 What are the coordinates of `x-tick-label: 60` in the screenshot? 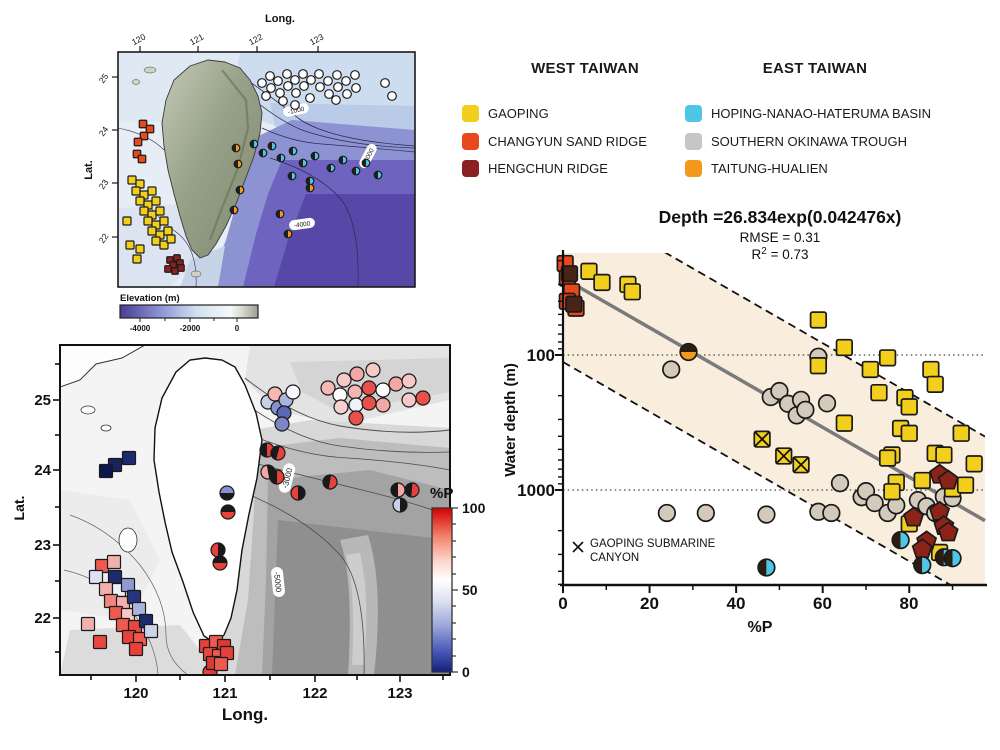 It's located at (822, 603).